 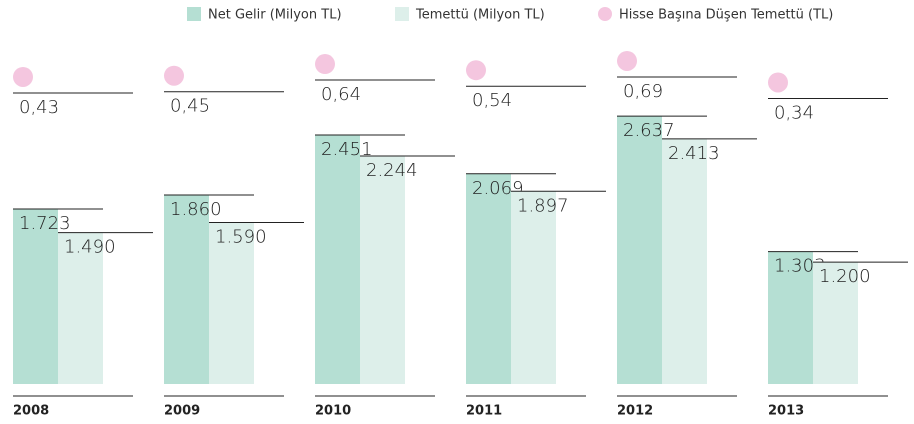 I want to click on value-label: 1.723, so click(x=45, y=223).